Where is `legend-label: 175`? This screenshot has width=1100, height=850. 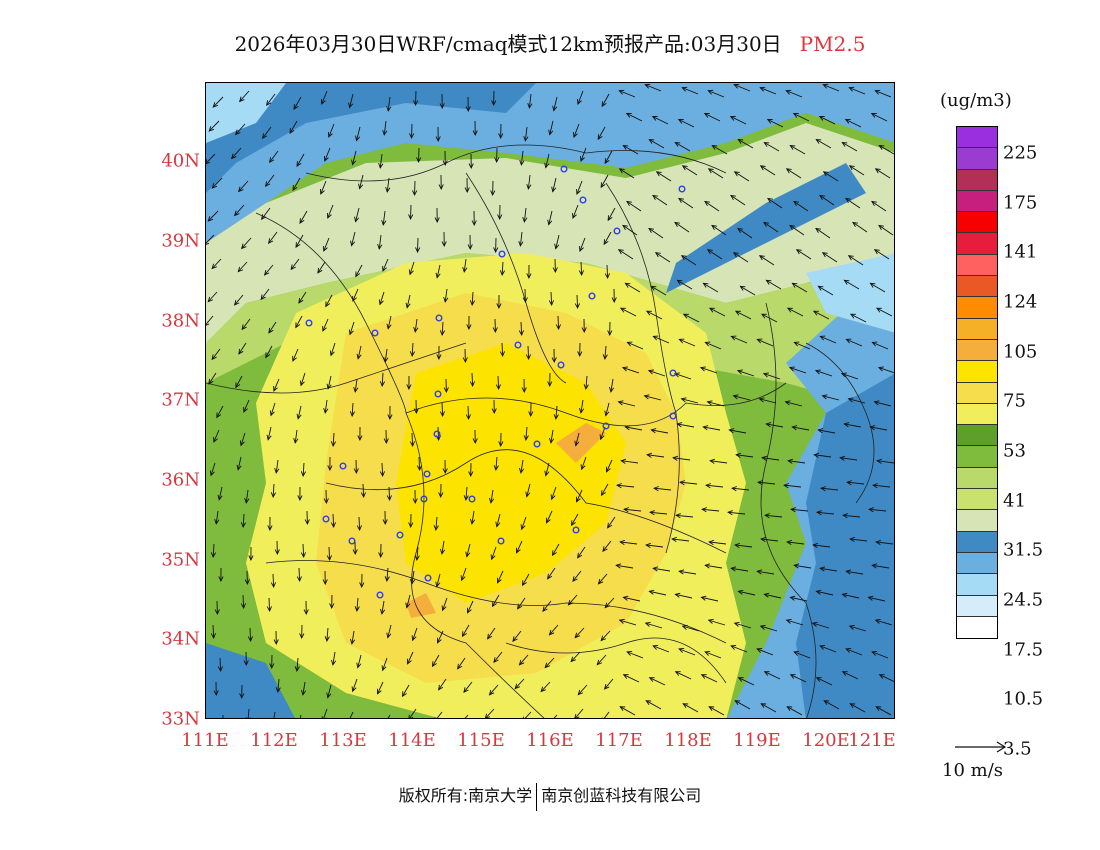
legend-label: 175 is located at coordinates (1020, 202).